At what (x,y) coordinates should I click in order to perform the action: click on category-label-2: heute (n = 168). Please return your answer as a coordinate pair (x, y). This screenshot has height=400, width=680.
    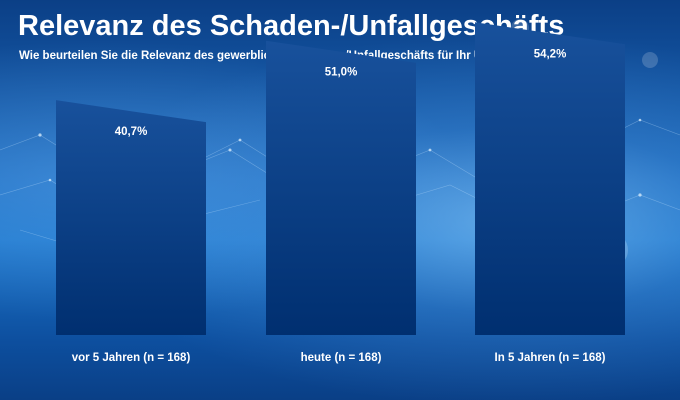
    Looking at the image, I should click on (341, 358).